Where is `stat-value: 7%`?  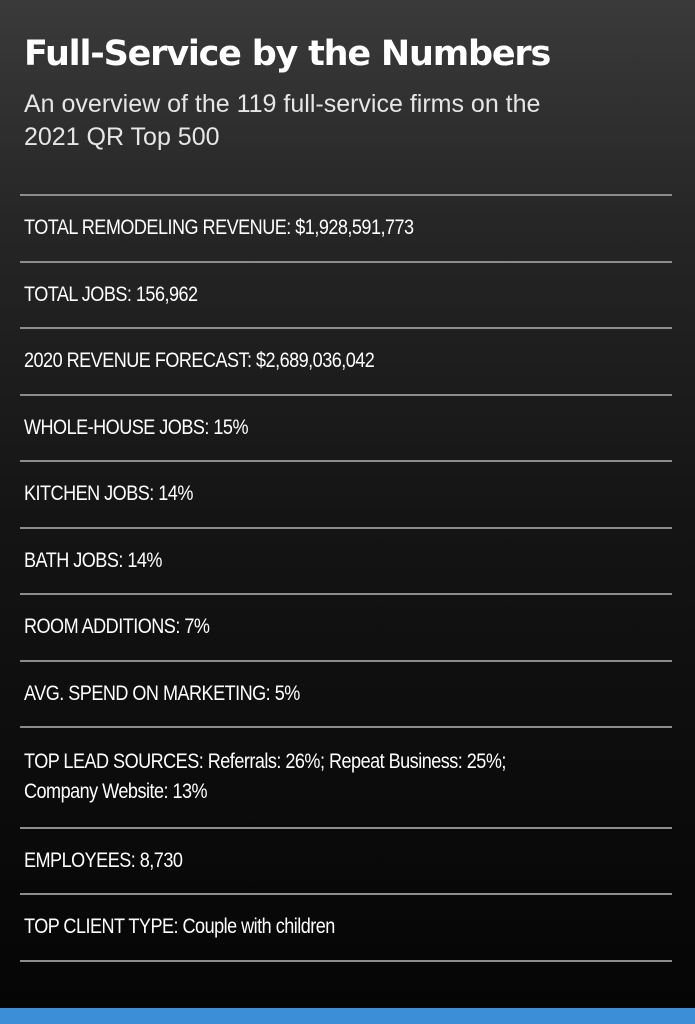 stat-value: 7% is located at coordinates (194, 627).